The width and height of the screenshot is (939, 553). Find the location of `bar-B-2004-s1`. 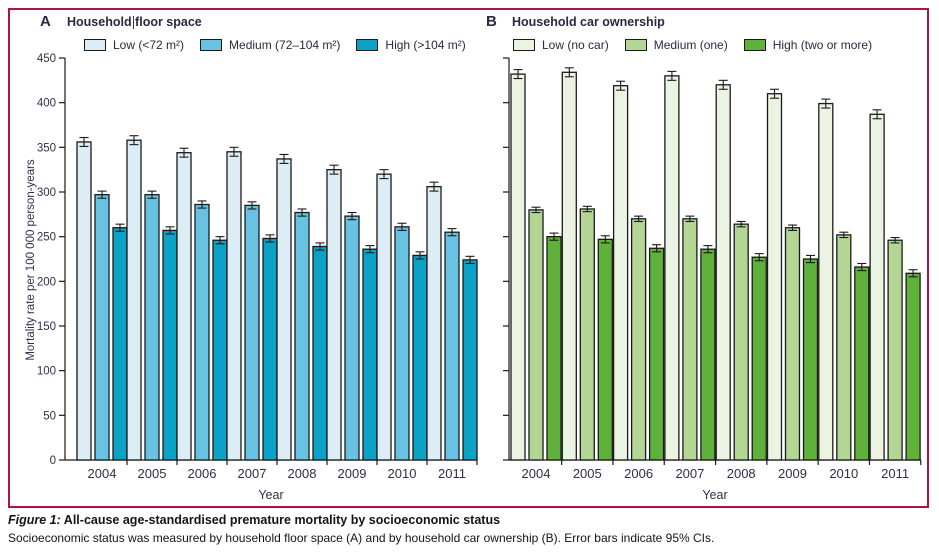

bar-B-2004-s1 is located at coordinates (536, 335).